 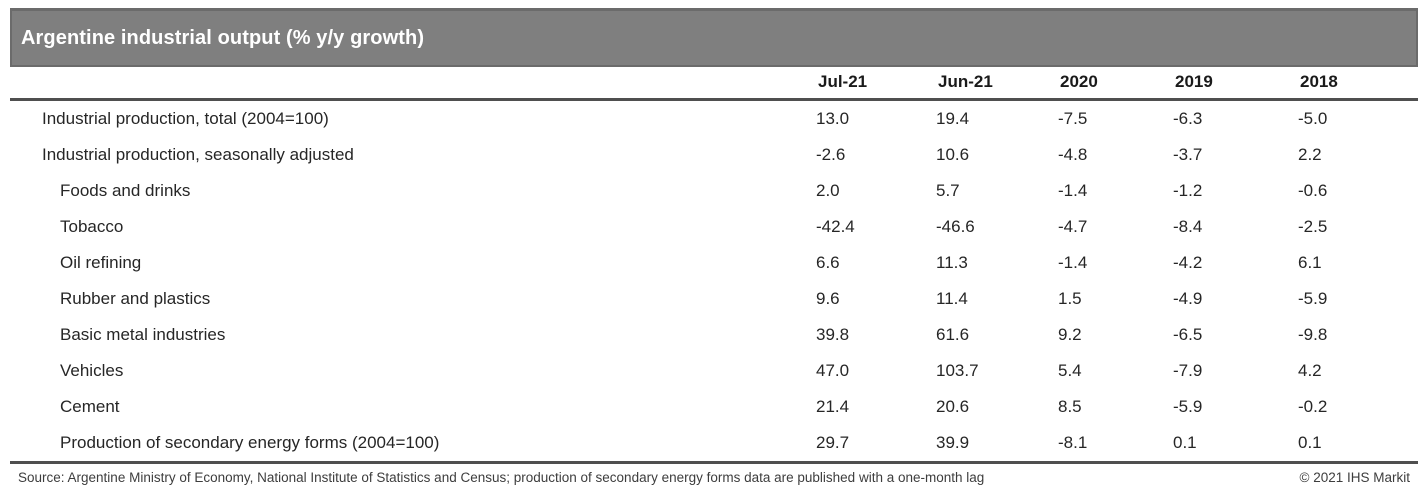 What do you see at coordinates (1073, 118) in the screenshot?
I see `cell-value: -7.5` at bounding box center [1073, 118].